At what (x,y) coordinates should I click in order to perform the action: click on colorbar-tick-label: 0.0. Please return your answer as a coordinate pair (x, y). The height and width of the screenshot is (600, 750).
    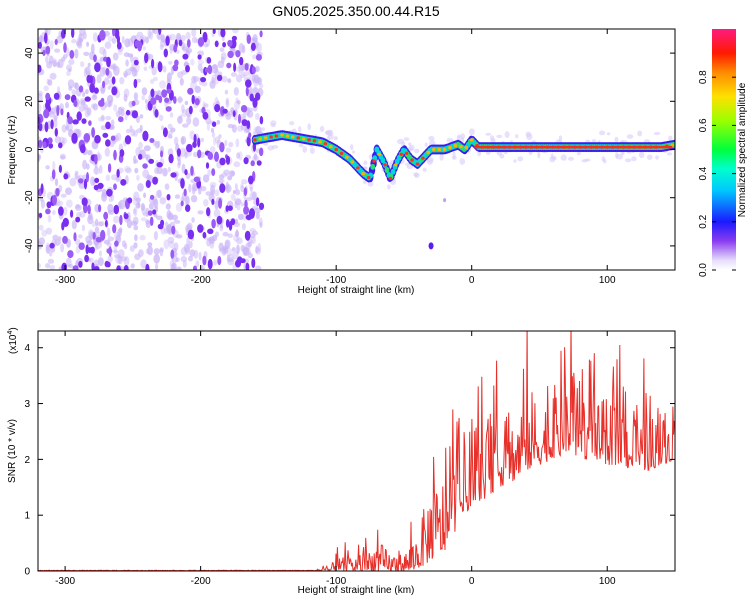
    Looking at the image, I should click on (703, 270).